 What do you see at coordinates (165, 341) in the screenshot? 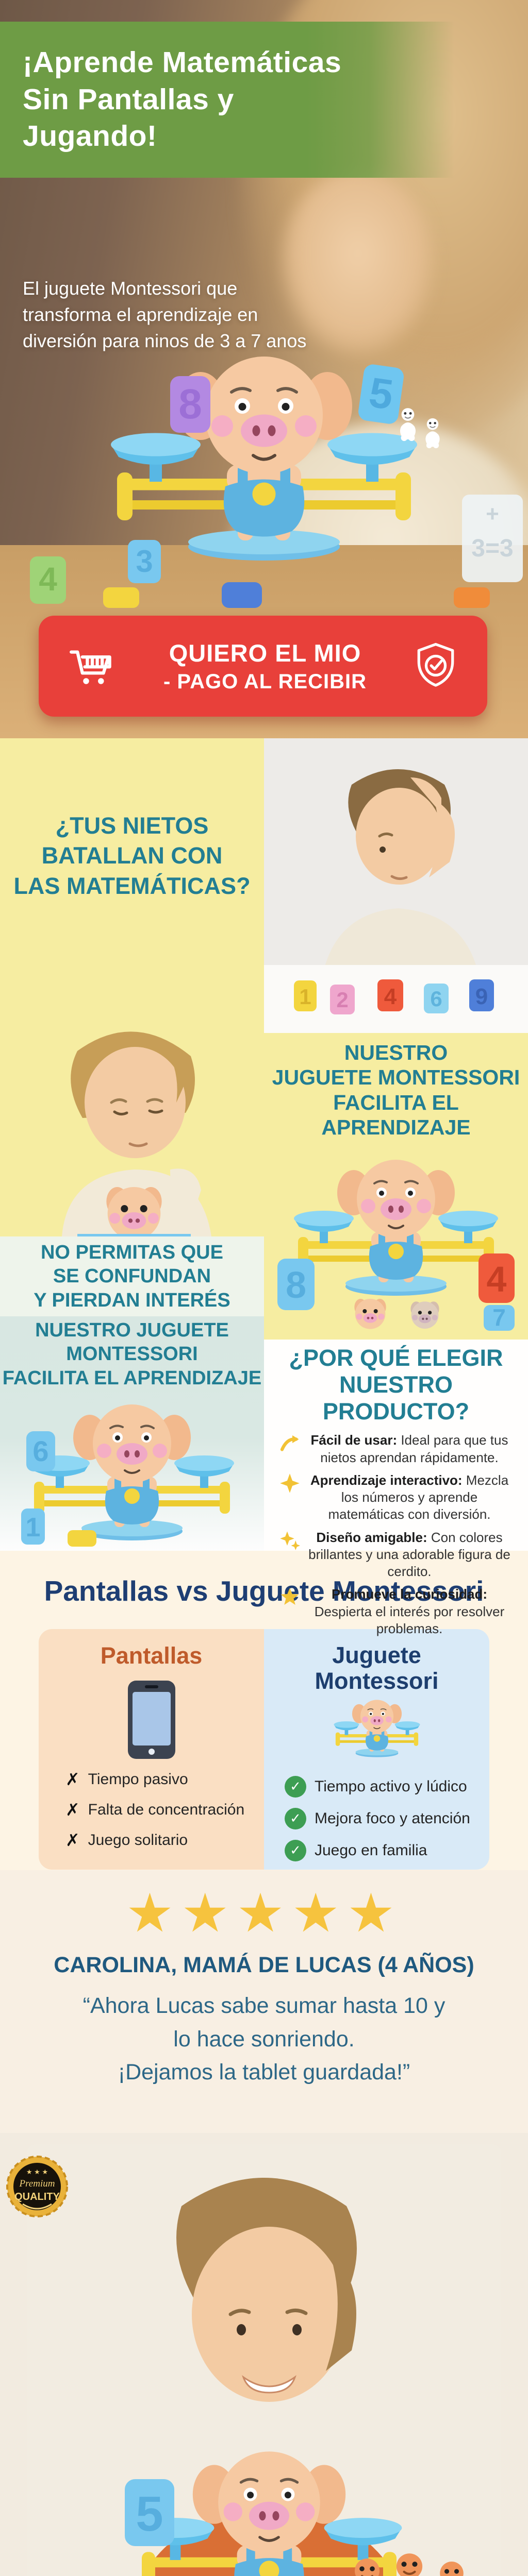
I see `hero-subtitle-line: diversión para ninos de 3 a 7 anos` at bounding box center [165, 341].